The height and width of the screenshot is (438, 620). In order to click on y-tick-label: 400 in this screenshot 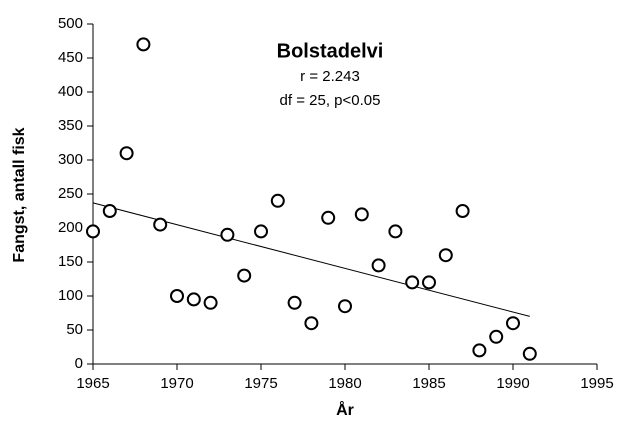, I will do `click(70, 91)`.